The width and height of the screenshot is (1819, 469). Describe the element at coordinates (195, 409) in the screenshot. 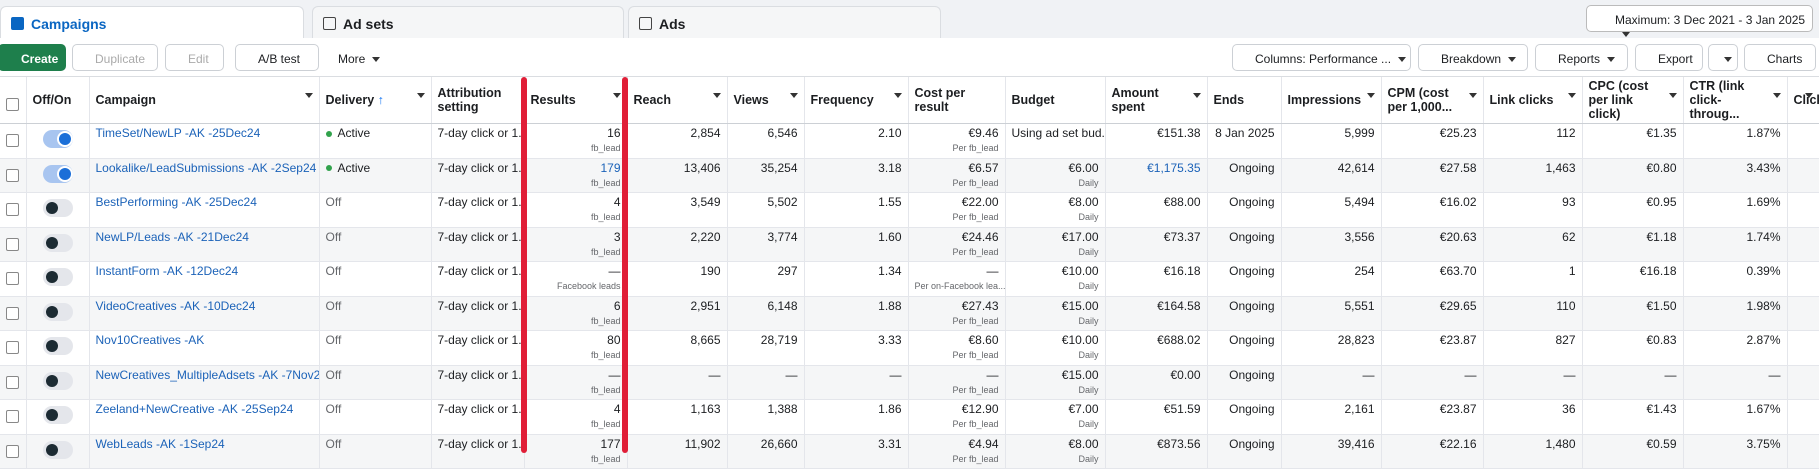

I see `campaign-name: Zeeland+NewCreative -AK -25Sep24` at that location.